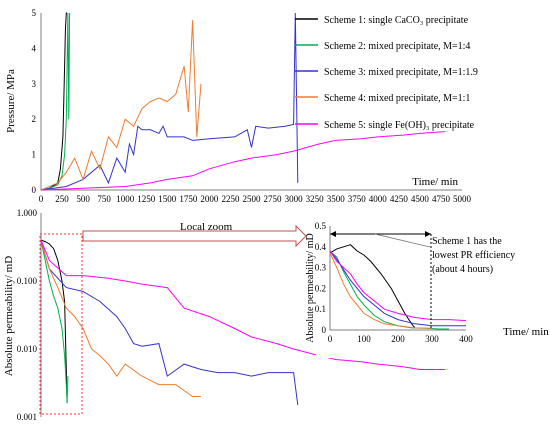 This screenshot has width=550, height=431. What do you see at coordinates (321, 247) in the screenshot?
I see `inset-y-tick-label: 0.4` at bounding box center [321, 247].